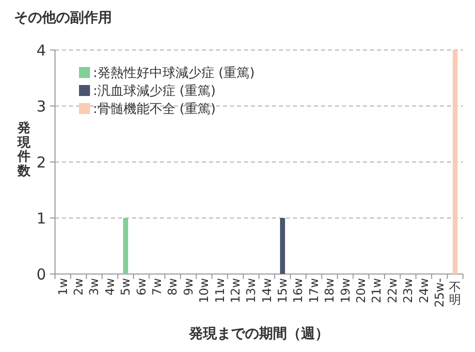 The width and height of the screenshot is (475, 352). Describe the element at coordinates (408, 291) in the screenshot. I see `x-tick-label: 23w` at that location.